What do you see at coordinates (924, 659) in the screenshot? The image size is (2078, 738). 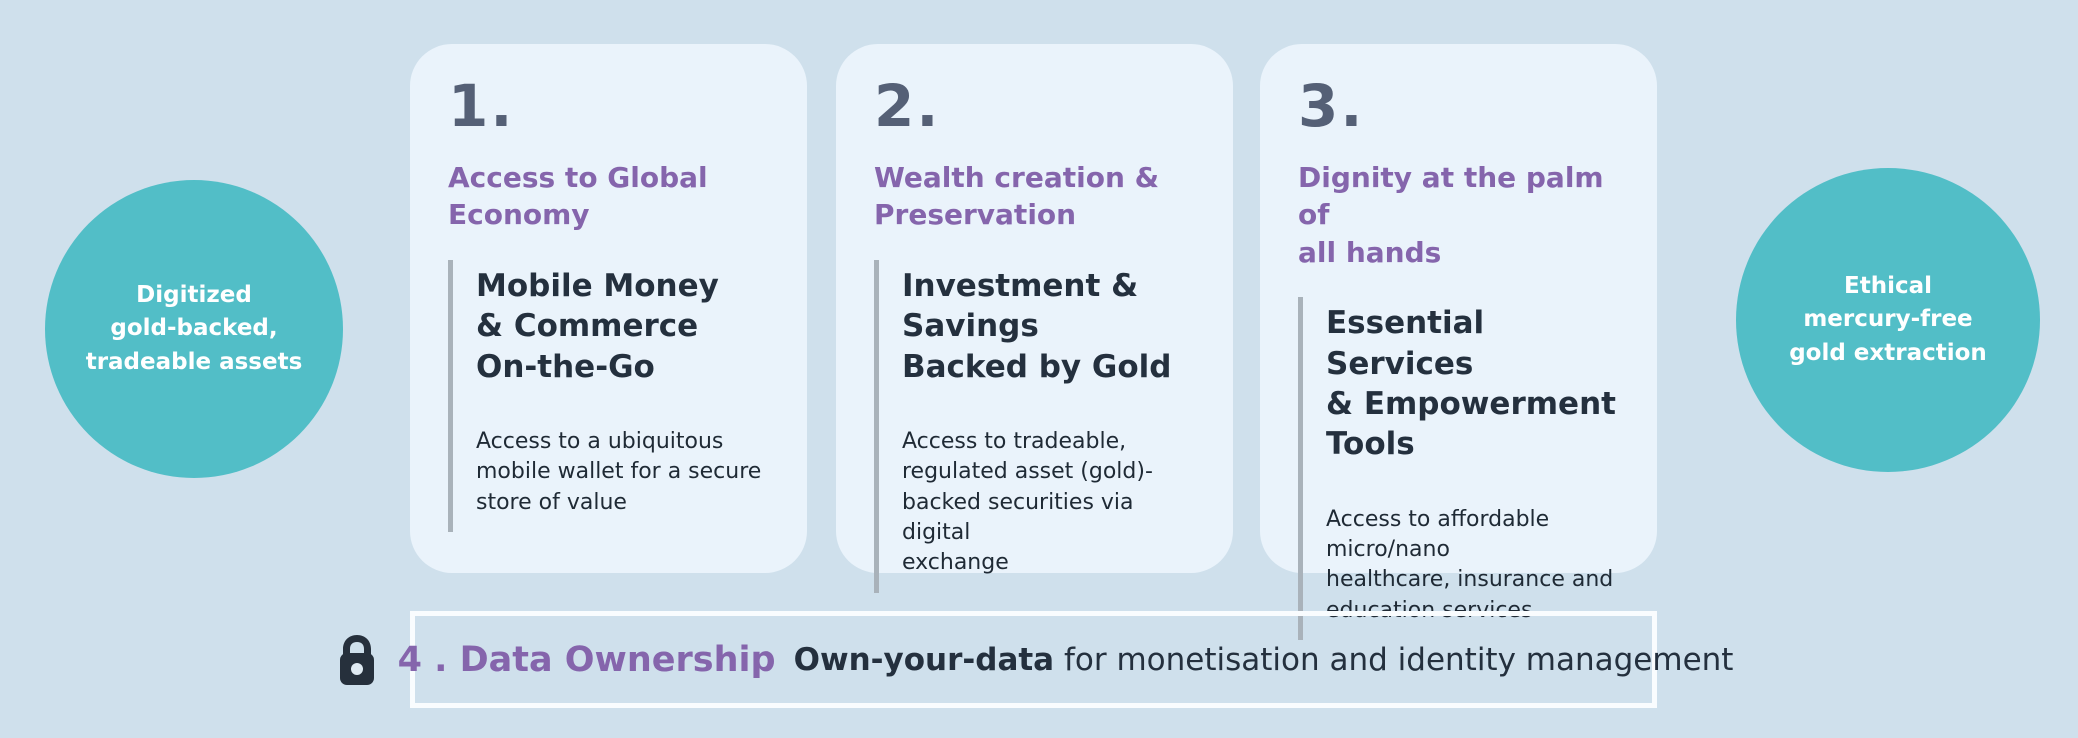 I see `own-your-data-text: Own-your-data` at bounding box center [924, 659].